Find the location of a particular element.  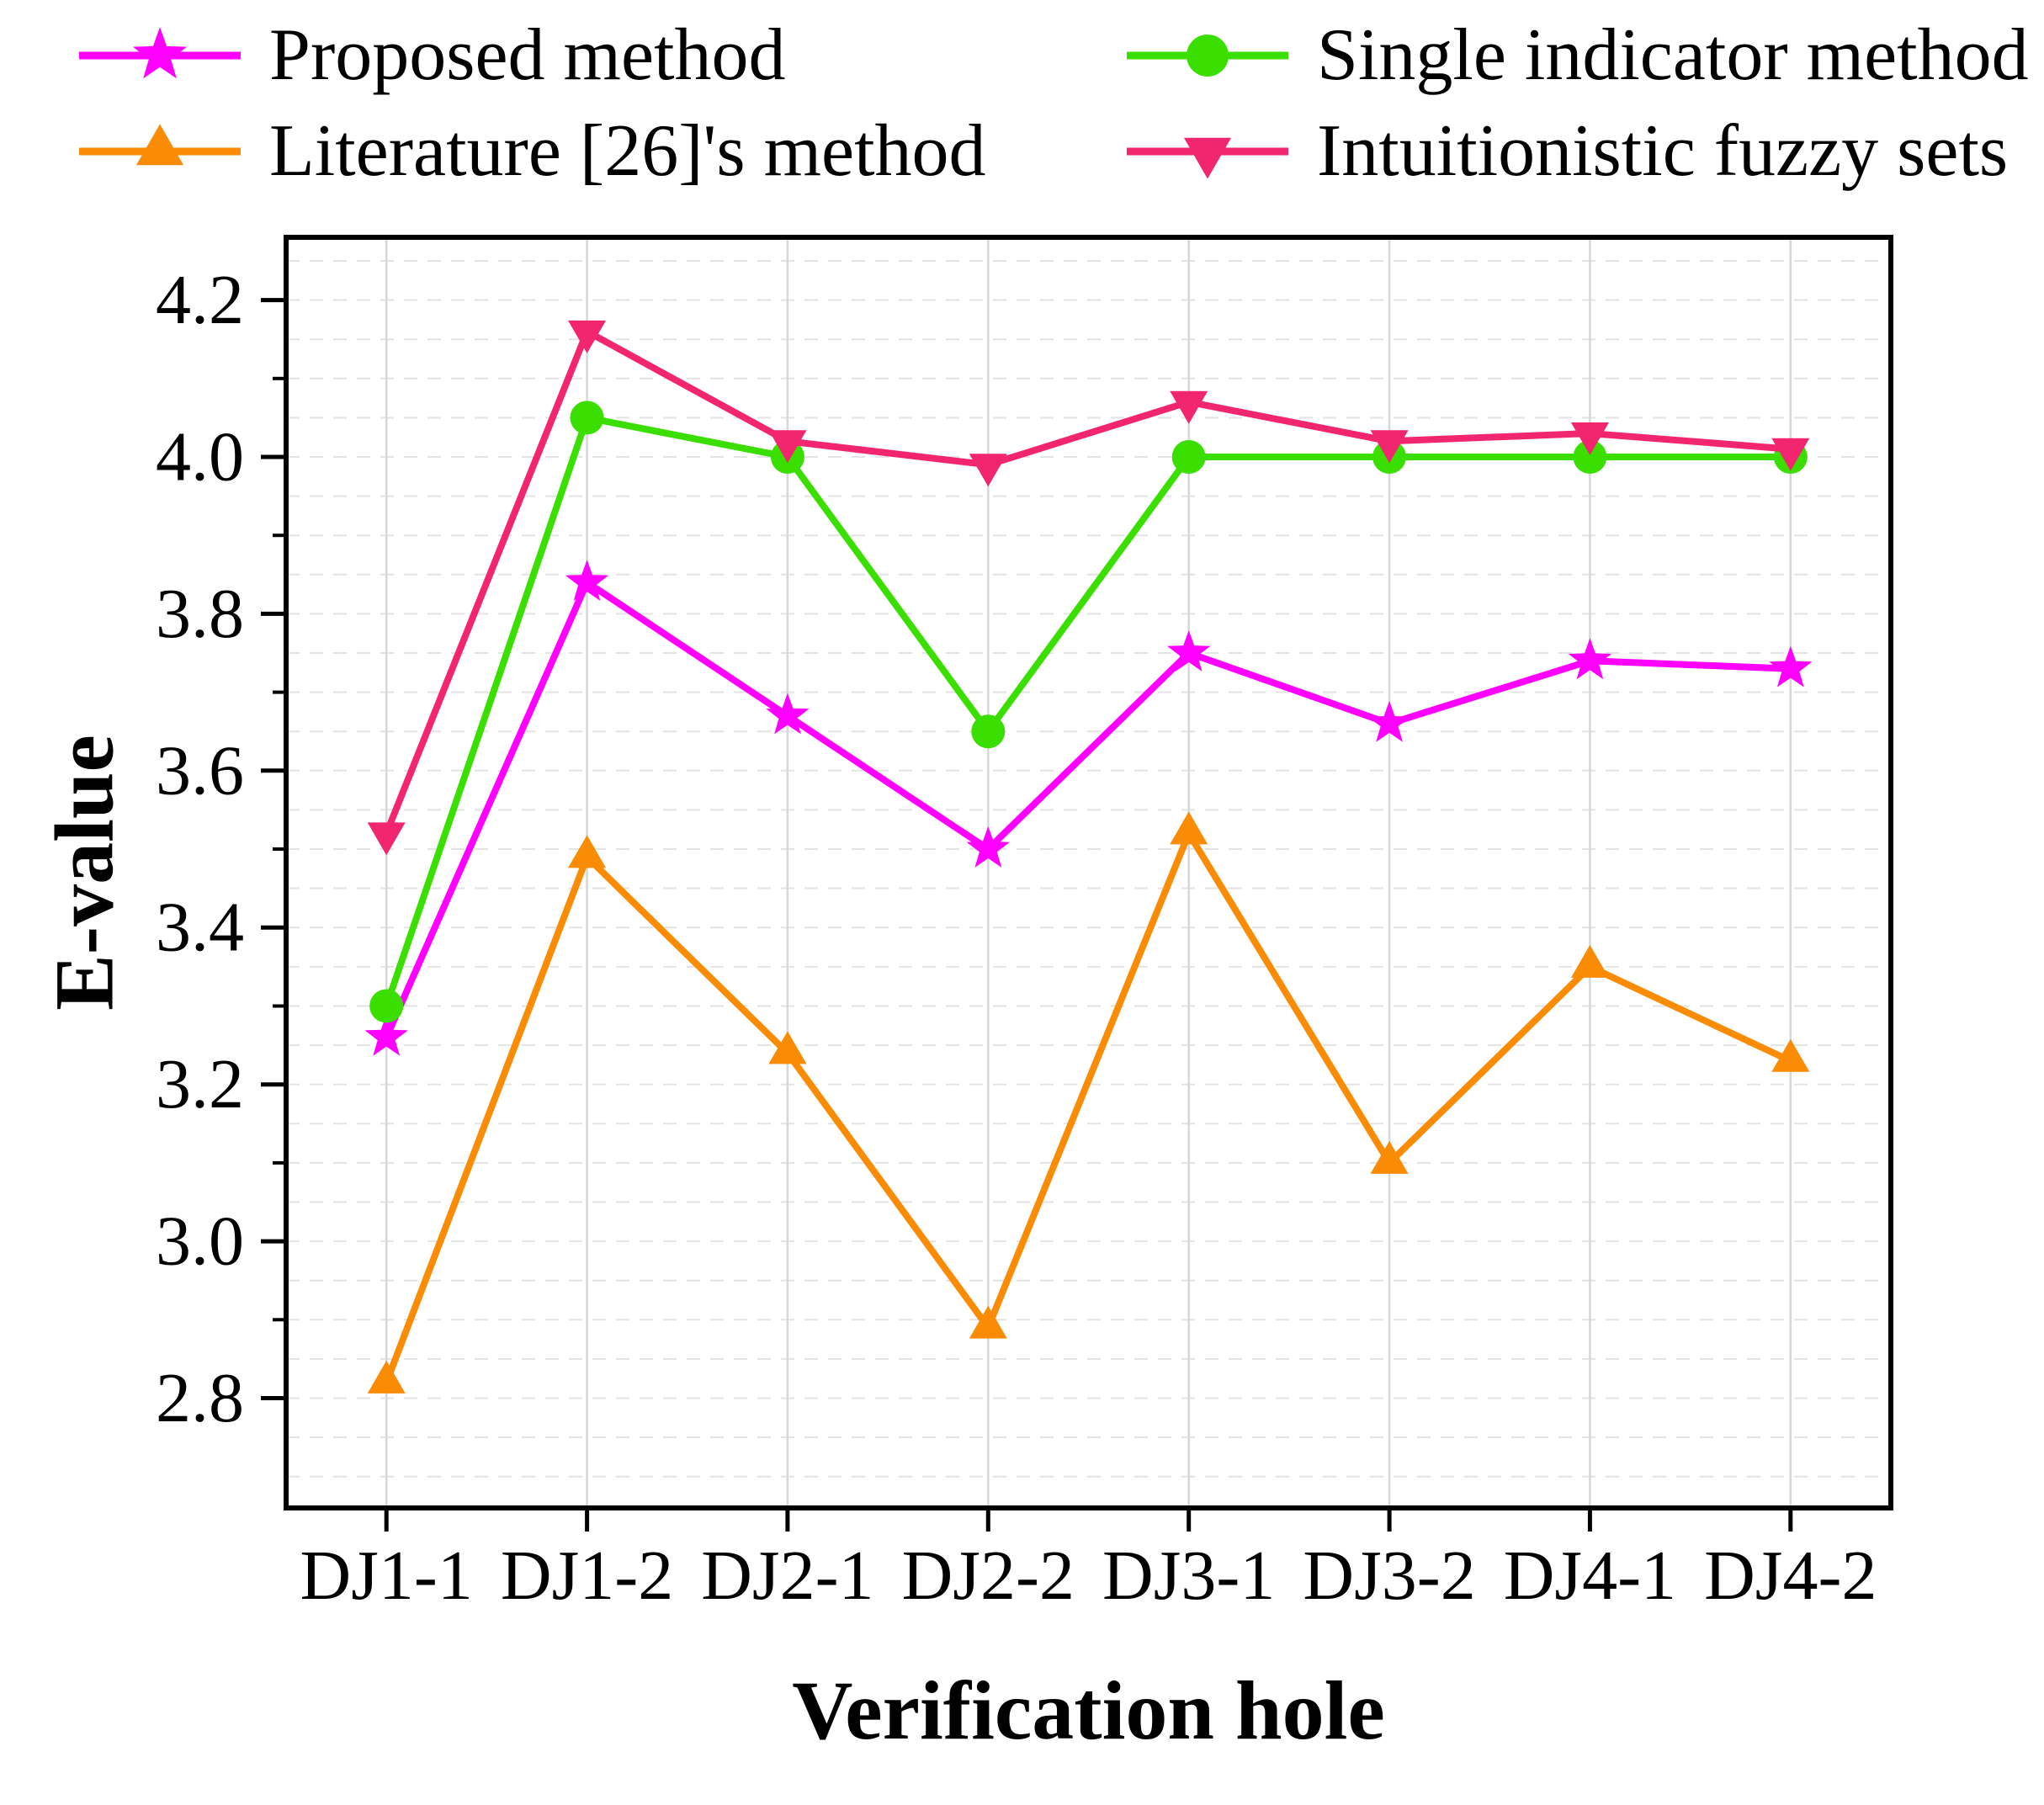

legend-item: Proposed method is located at coordinates (599, 56).